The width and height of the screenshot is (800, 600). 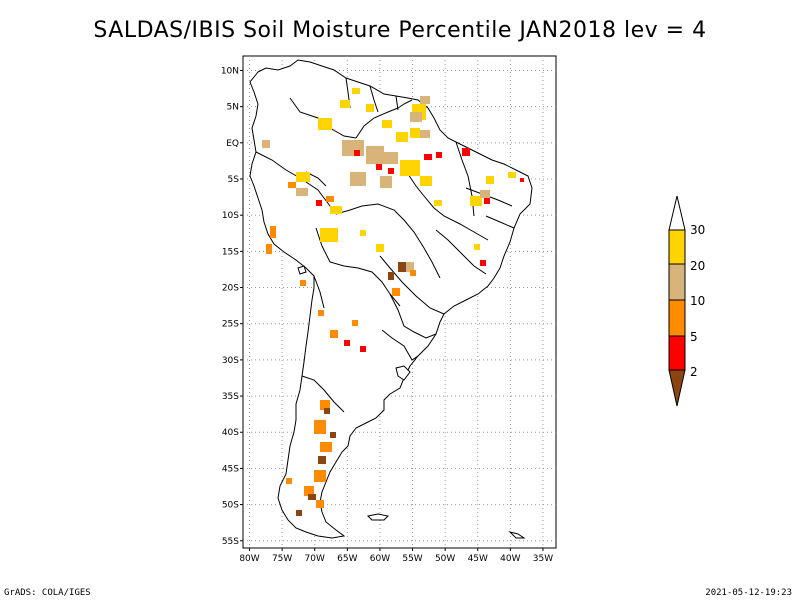 What do you see at coordinates (234, 180) in the screenshot?
I see `lat-tick-label: 5S` at bounding box center [234, 180].